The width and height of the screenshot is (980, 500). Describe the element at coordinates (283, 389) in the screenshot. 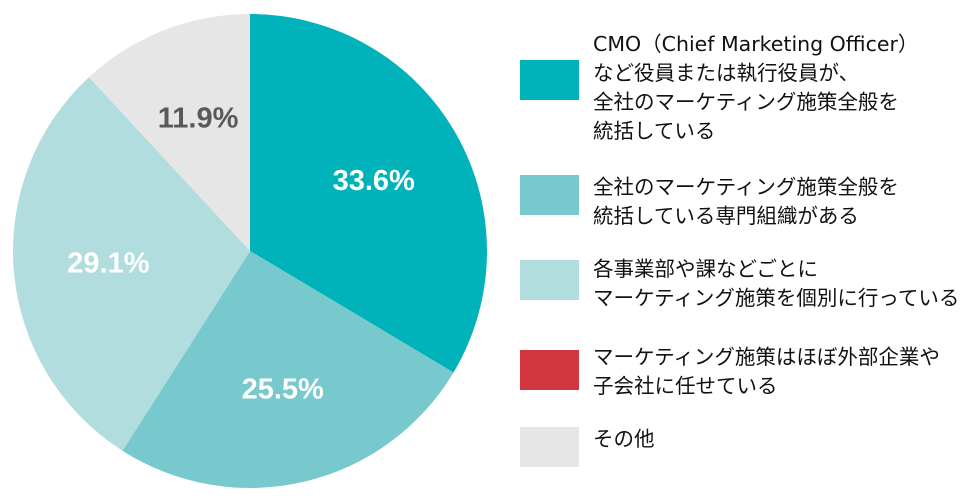

I see `slice-value-label-1: 25.5%` at that location.